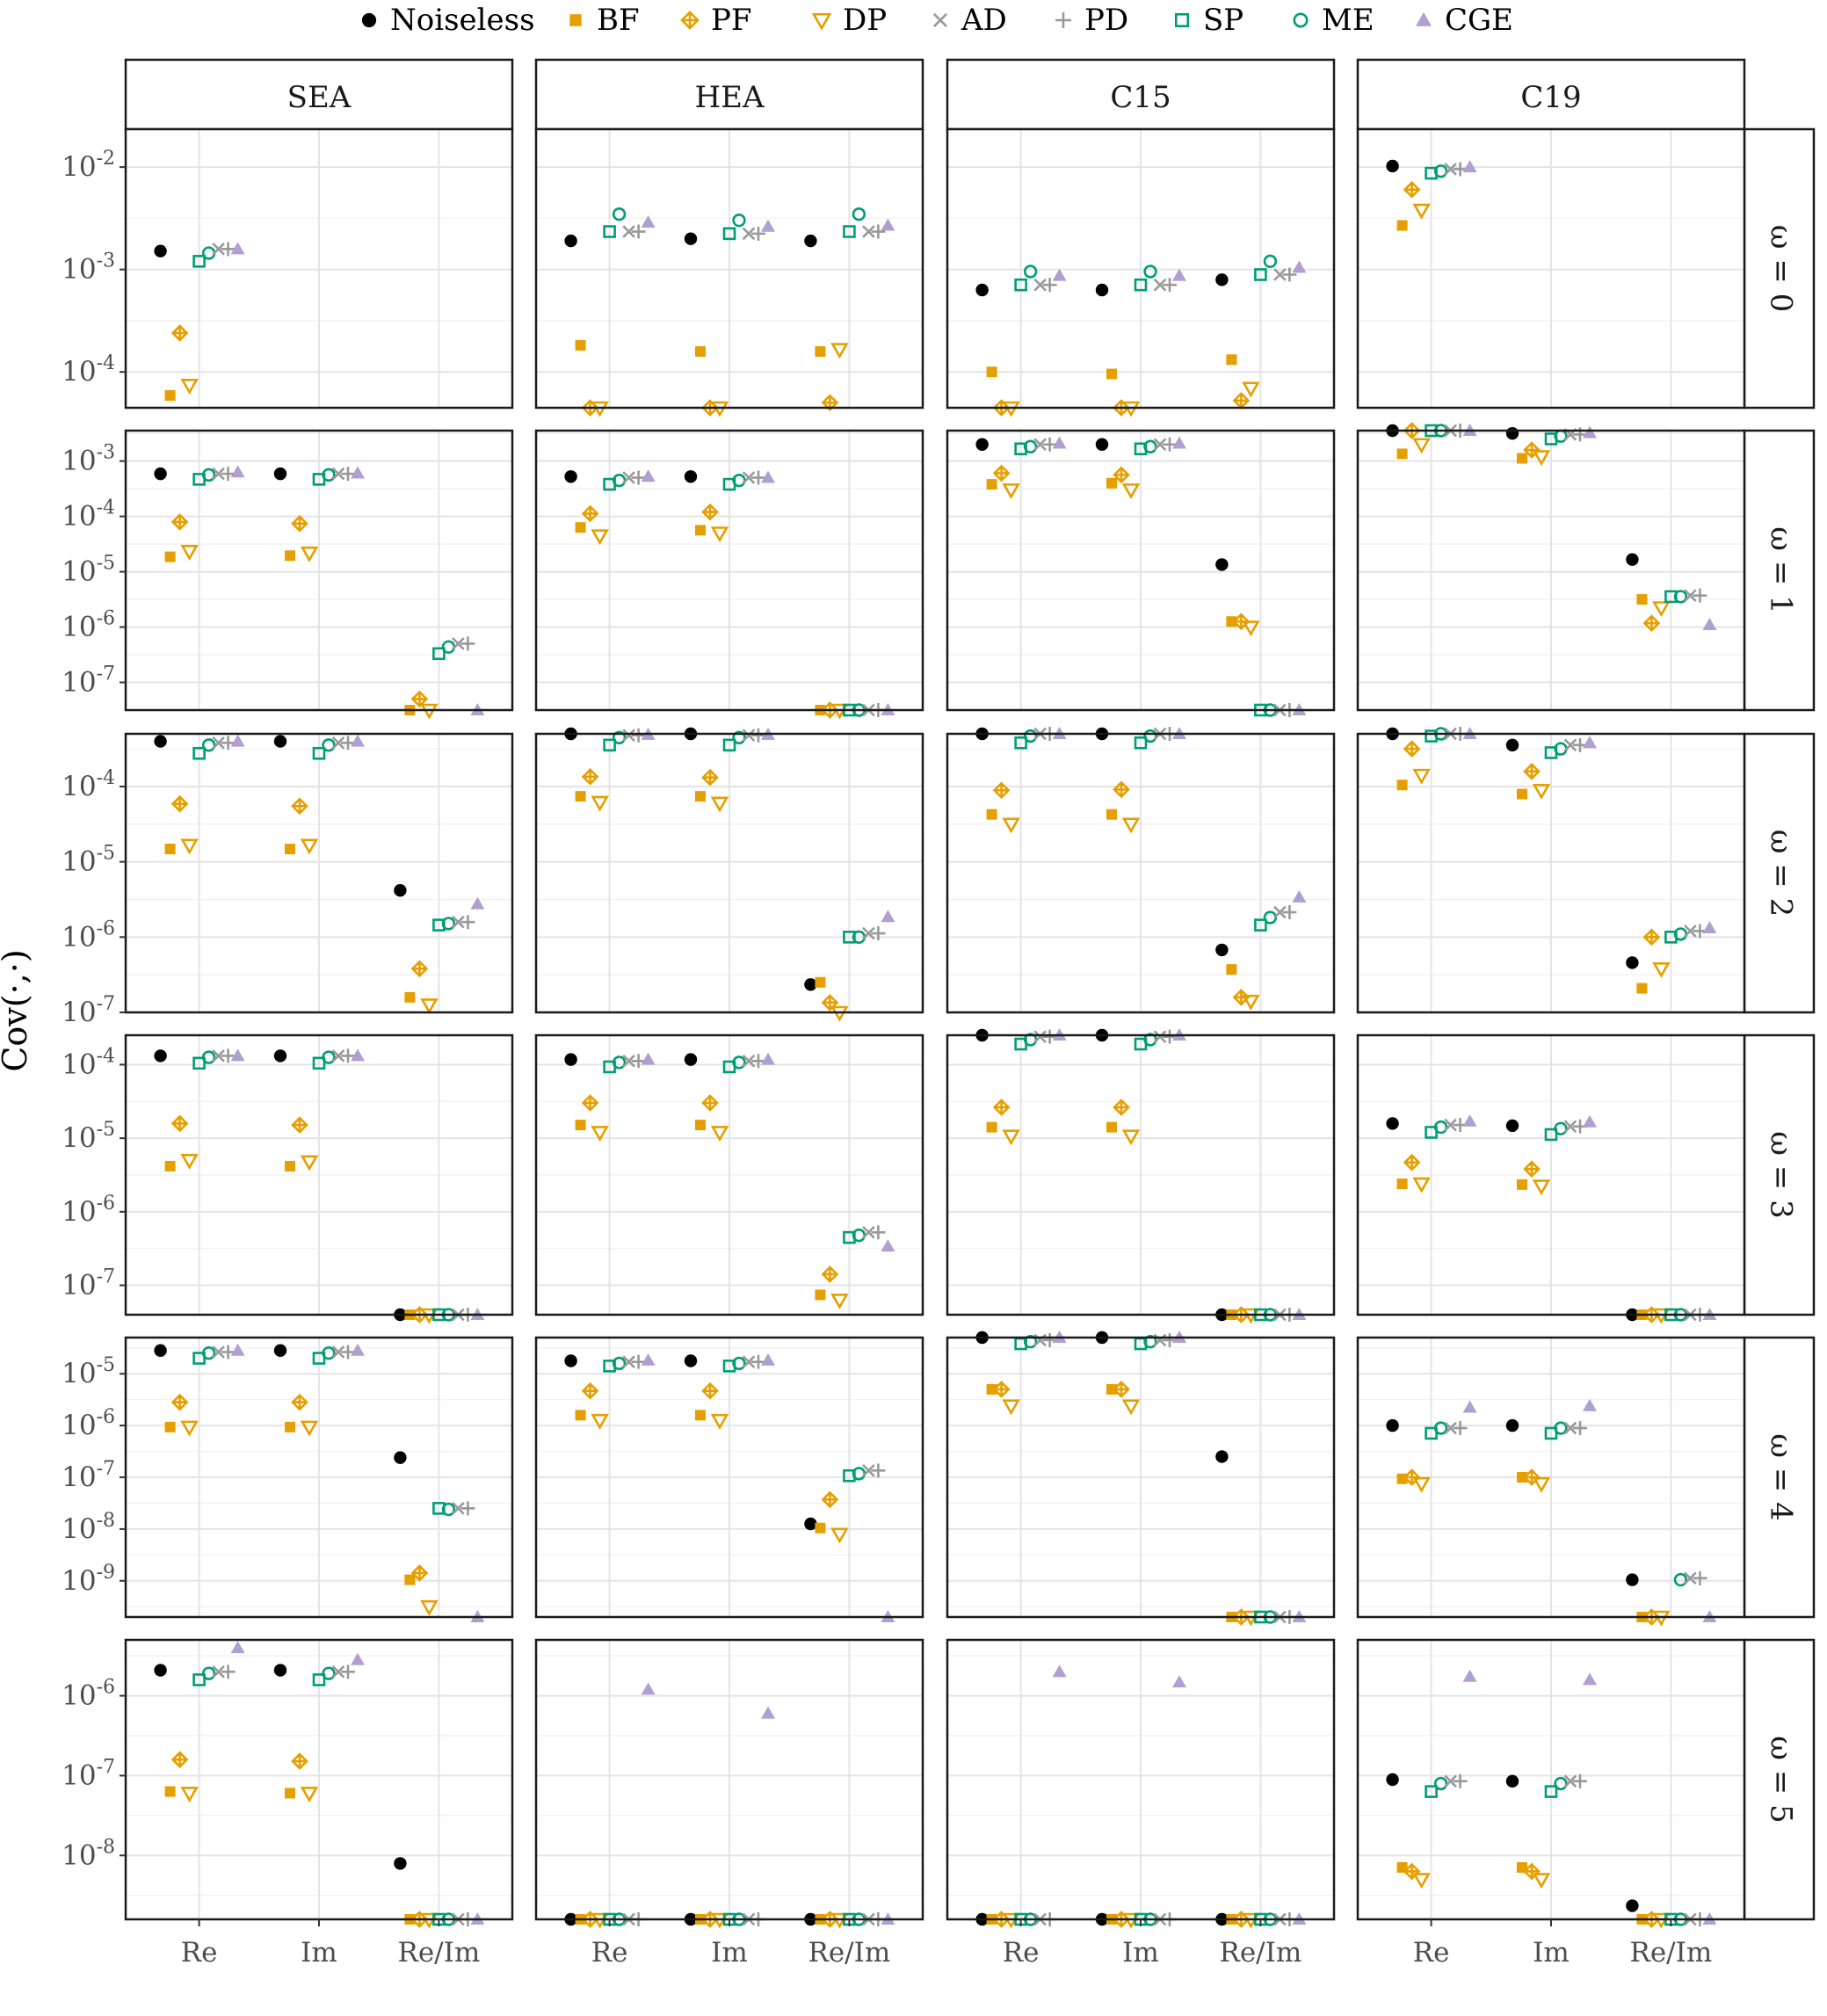  I want to click on row-strip-label: ω = 2, so click(1782, 873).